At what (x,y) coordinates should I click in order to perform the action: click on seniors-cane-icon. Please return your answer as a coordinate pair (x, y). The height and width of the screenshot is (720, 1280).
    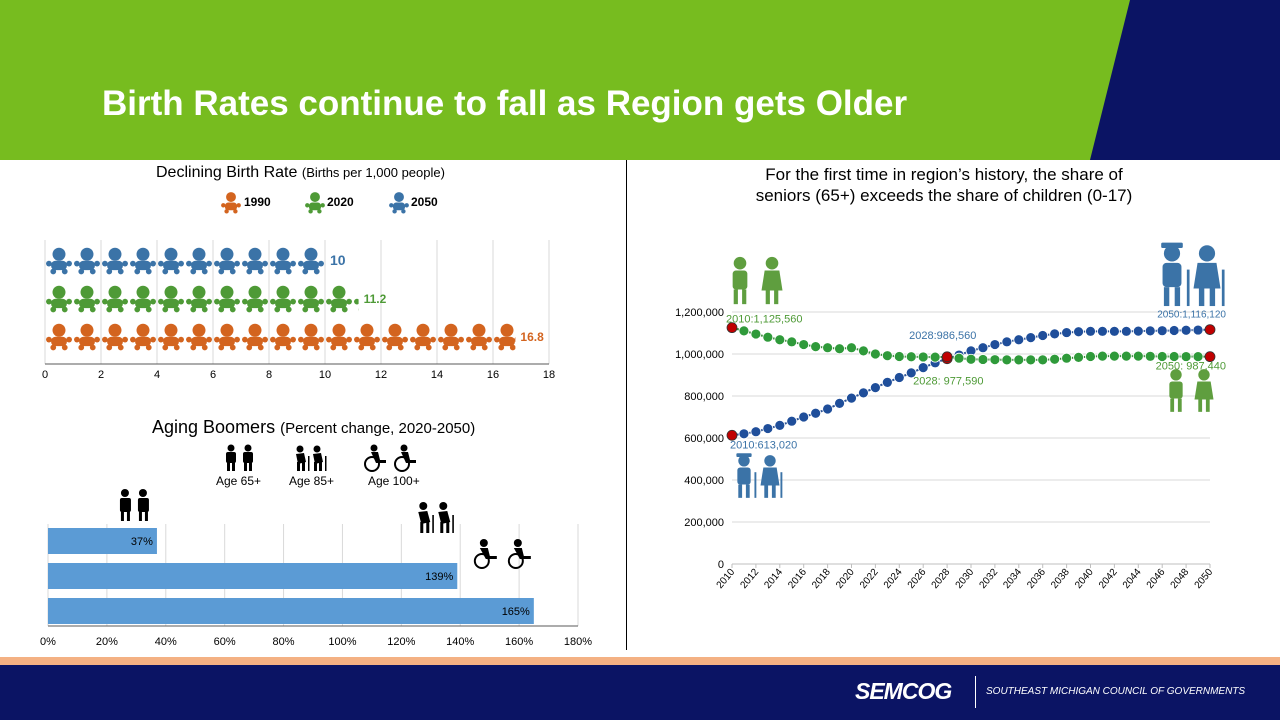
    Looking at the image, I should click on (311, 458).